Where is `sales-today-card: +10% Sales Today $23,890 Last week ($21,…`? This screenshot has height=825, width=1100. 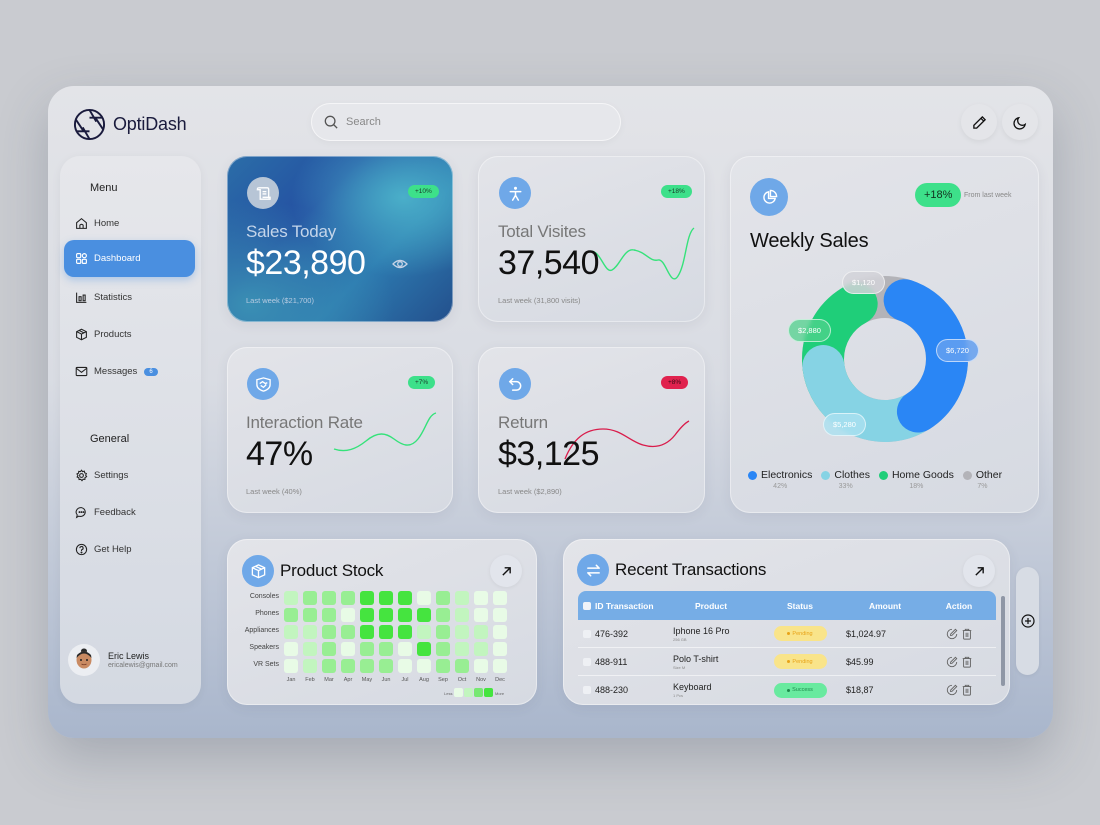 sales-today-card: +10% Sales Today $23,890 Last week ($21,… is located at coordinates (340, 239).